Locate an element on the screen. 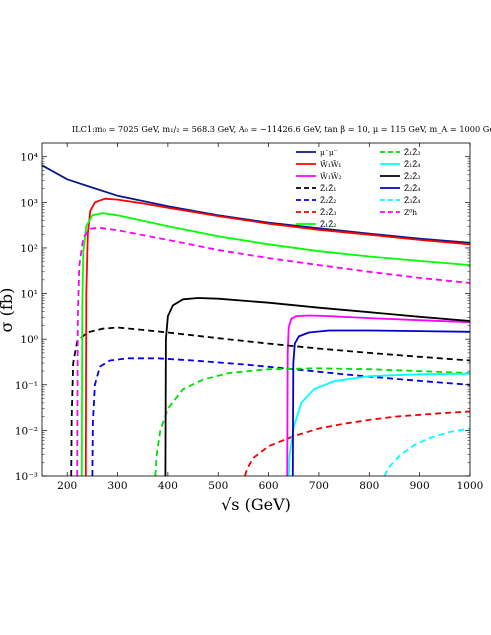 This screenshot has width=491, height=635. y-tick-label: 10⁰ is located at coordinates (29, 340).